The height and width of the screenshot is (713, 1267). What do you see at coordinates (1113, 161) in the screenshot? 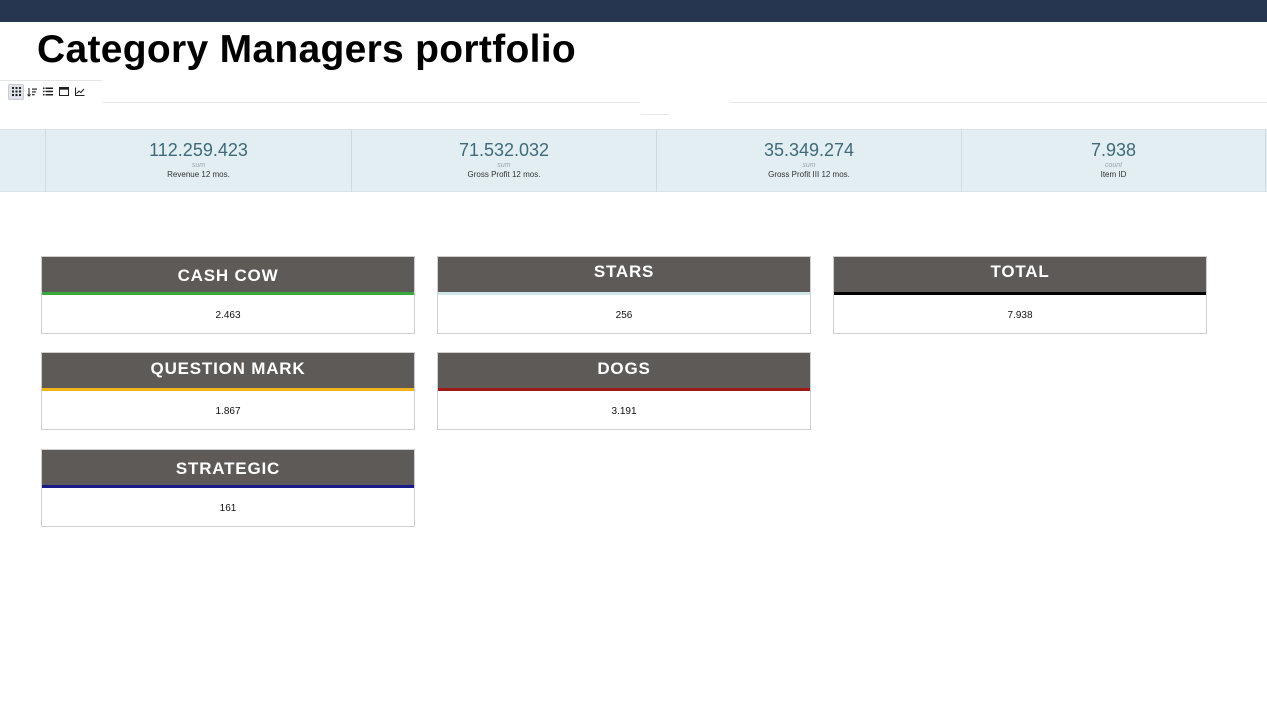
I see `kpi-item-id: 7.938 count Item ID` at bounding box center [1113, 161].